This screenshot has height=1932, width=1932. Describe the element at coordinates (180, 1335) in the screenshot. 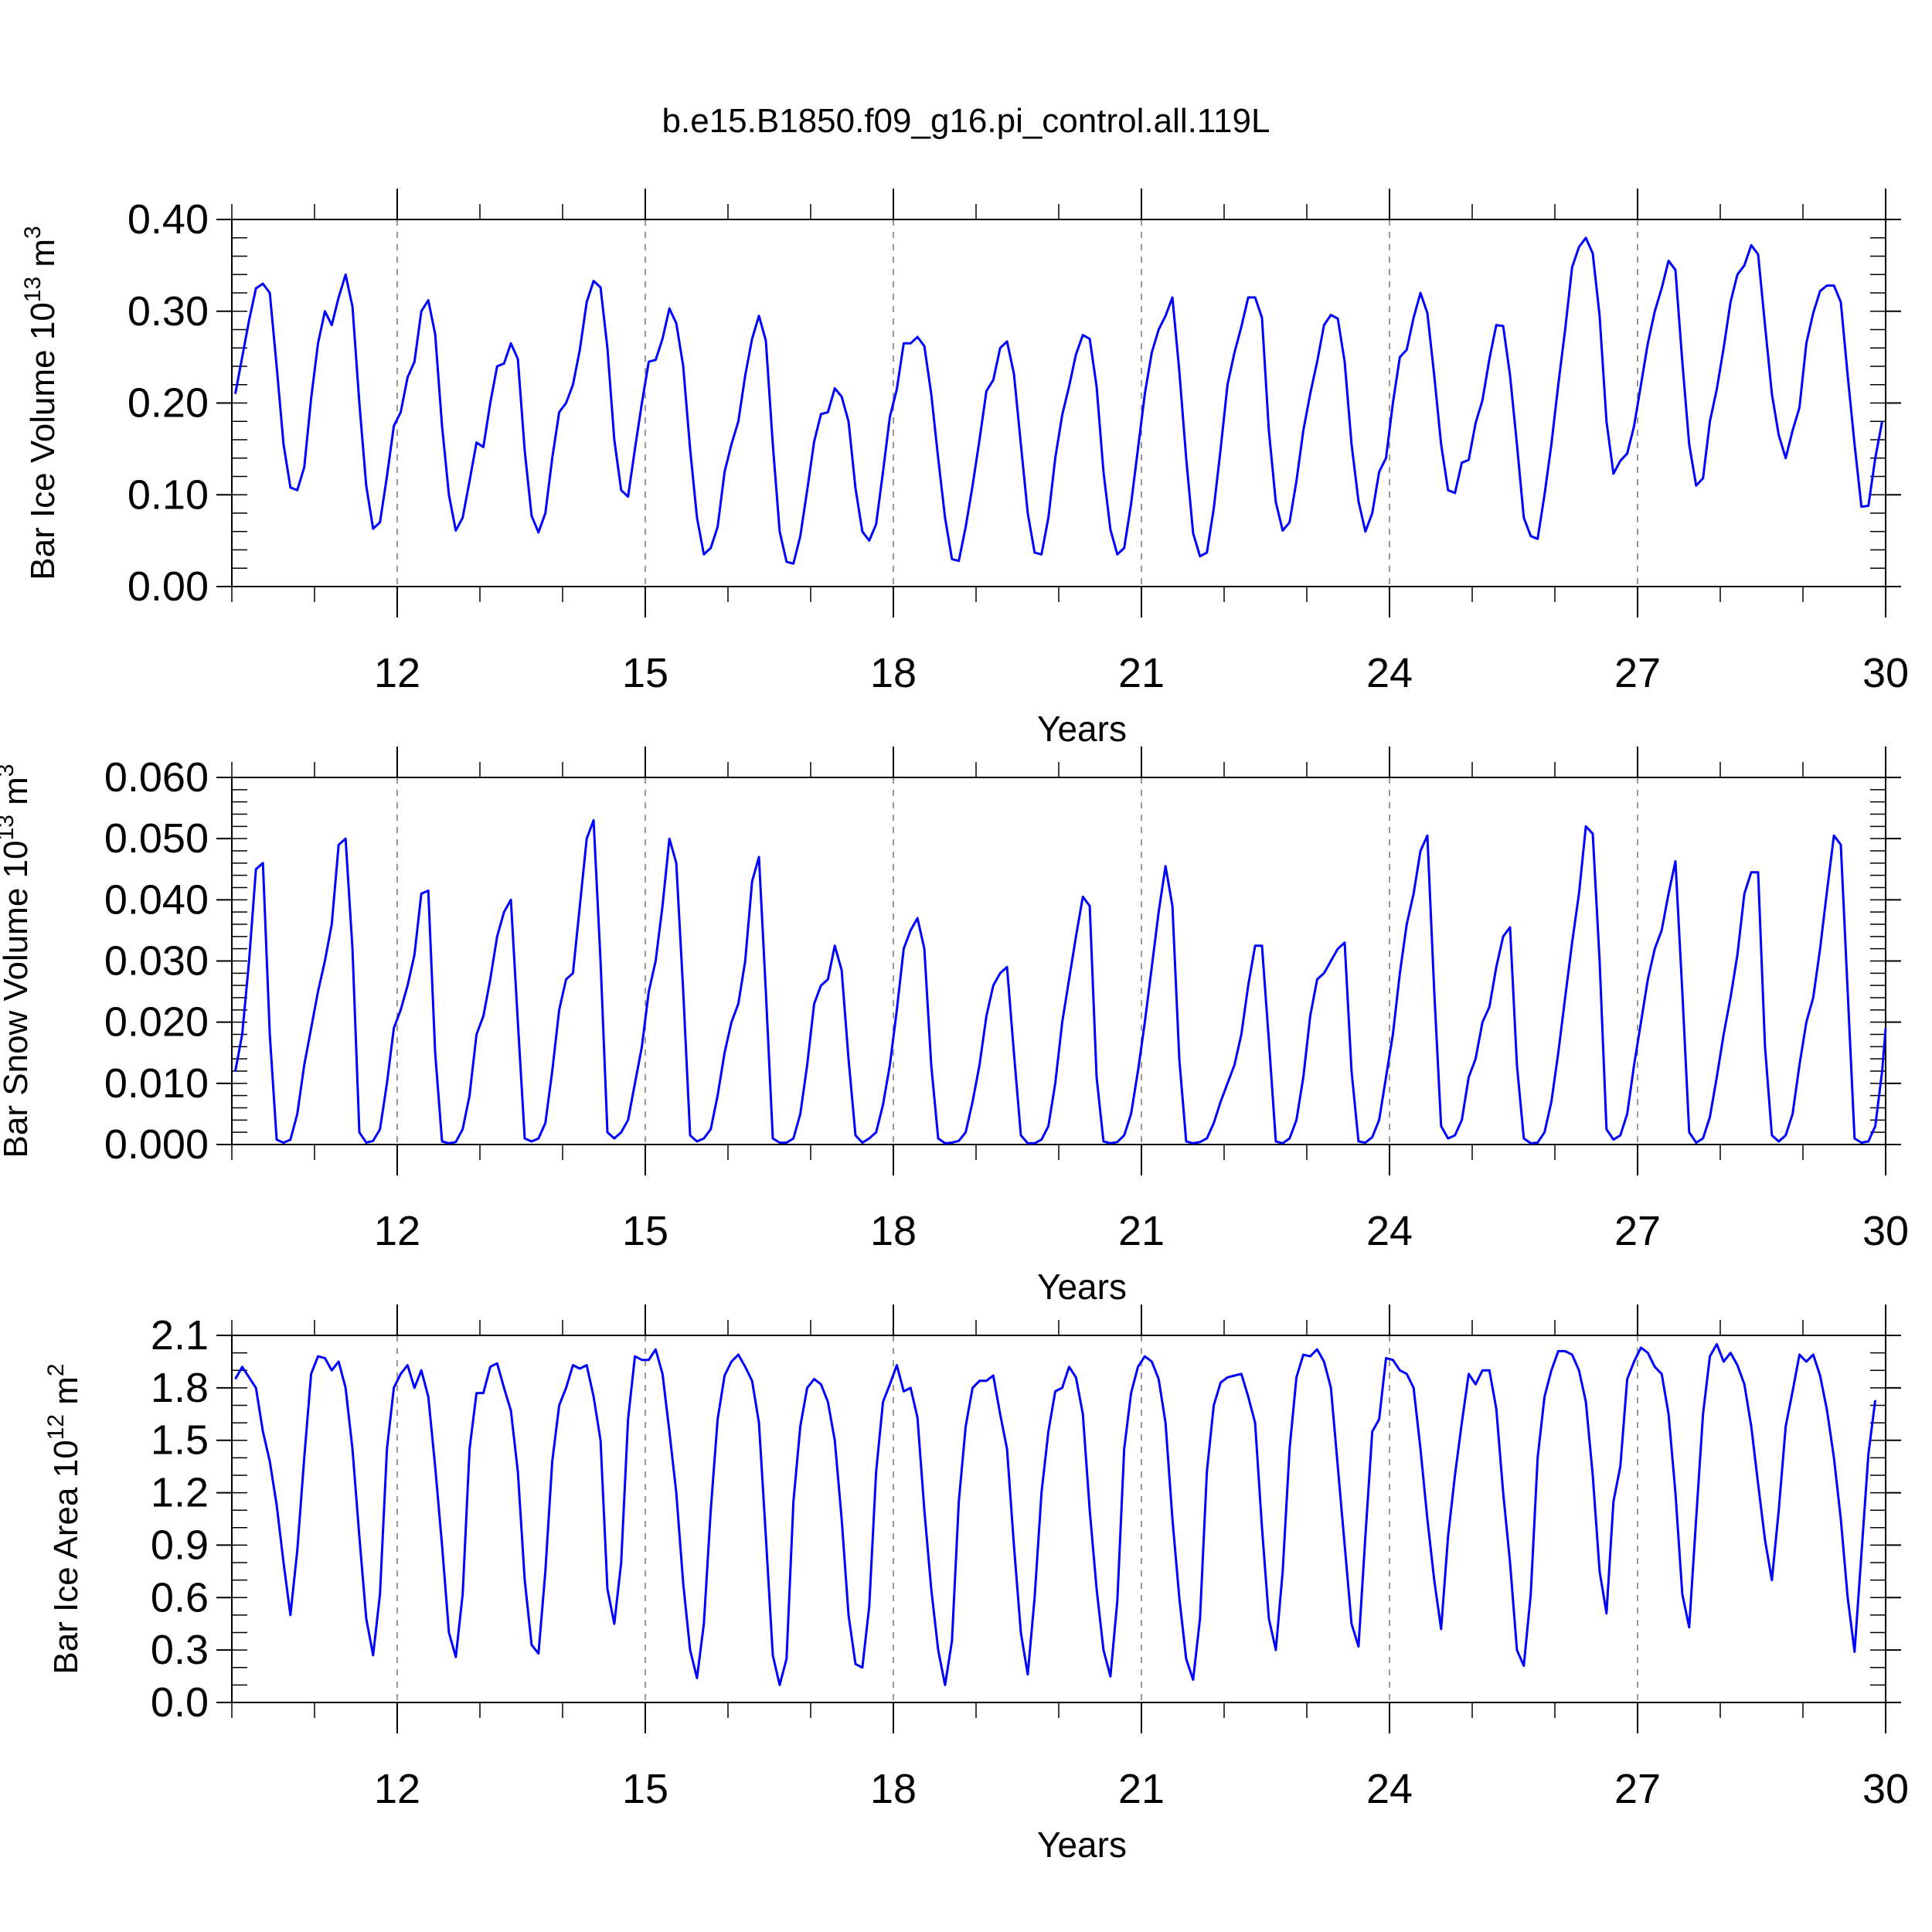

I see `y-tick-label: 2.1` at that location.